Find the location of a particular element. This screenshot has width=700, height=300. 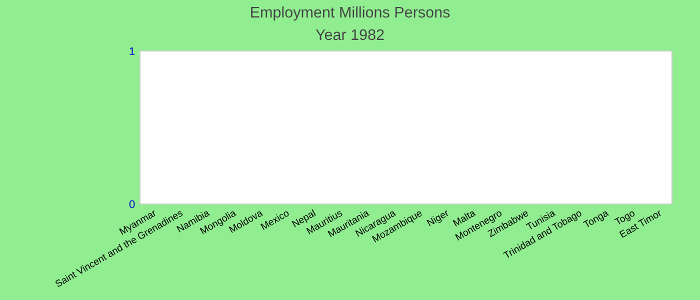

y-tick-label: 1 is located at coordinates (132, 51).